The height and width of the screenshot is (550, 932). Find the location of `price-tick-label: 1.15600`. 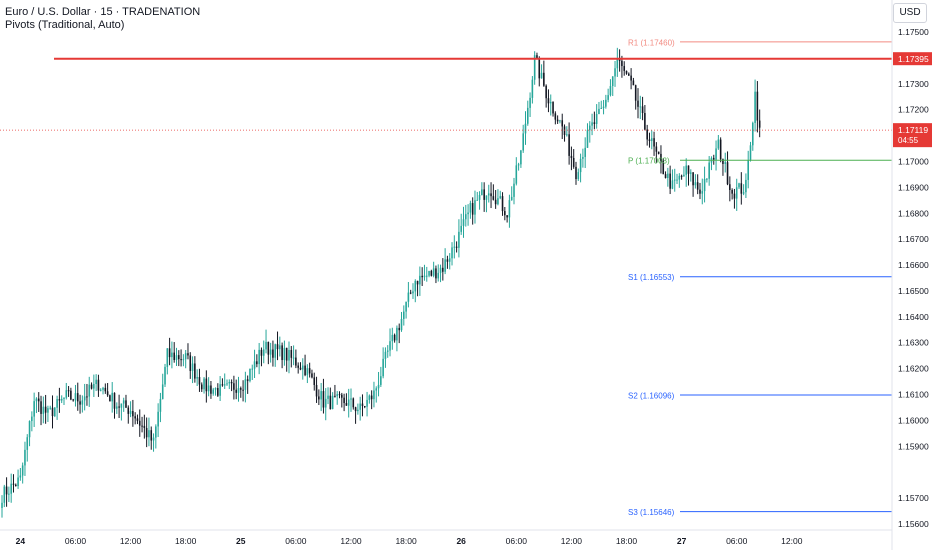

price-tick-label: 1.15600 is located at coordinates (913, 524).